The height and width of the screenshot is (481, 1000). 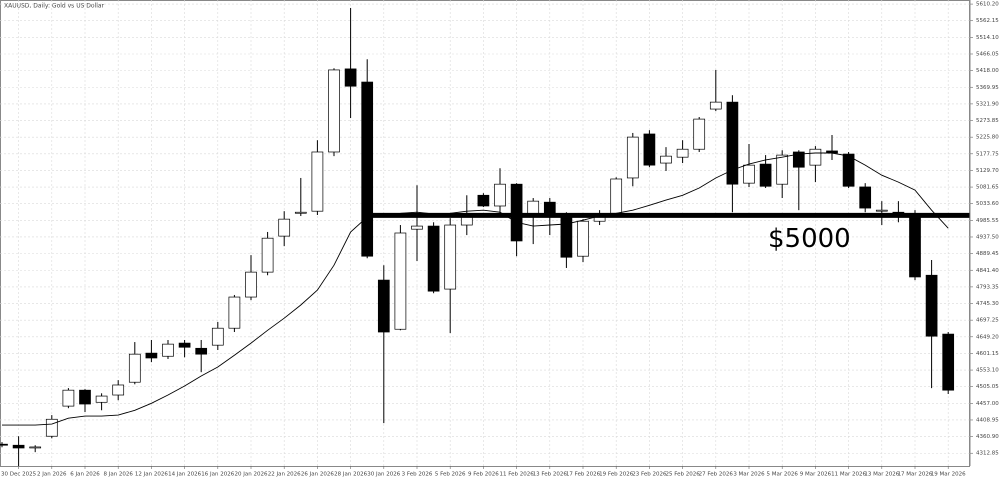 I want to click on y-tick-label: 5177.75, so click(x=987, y=154).